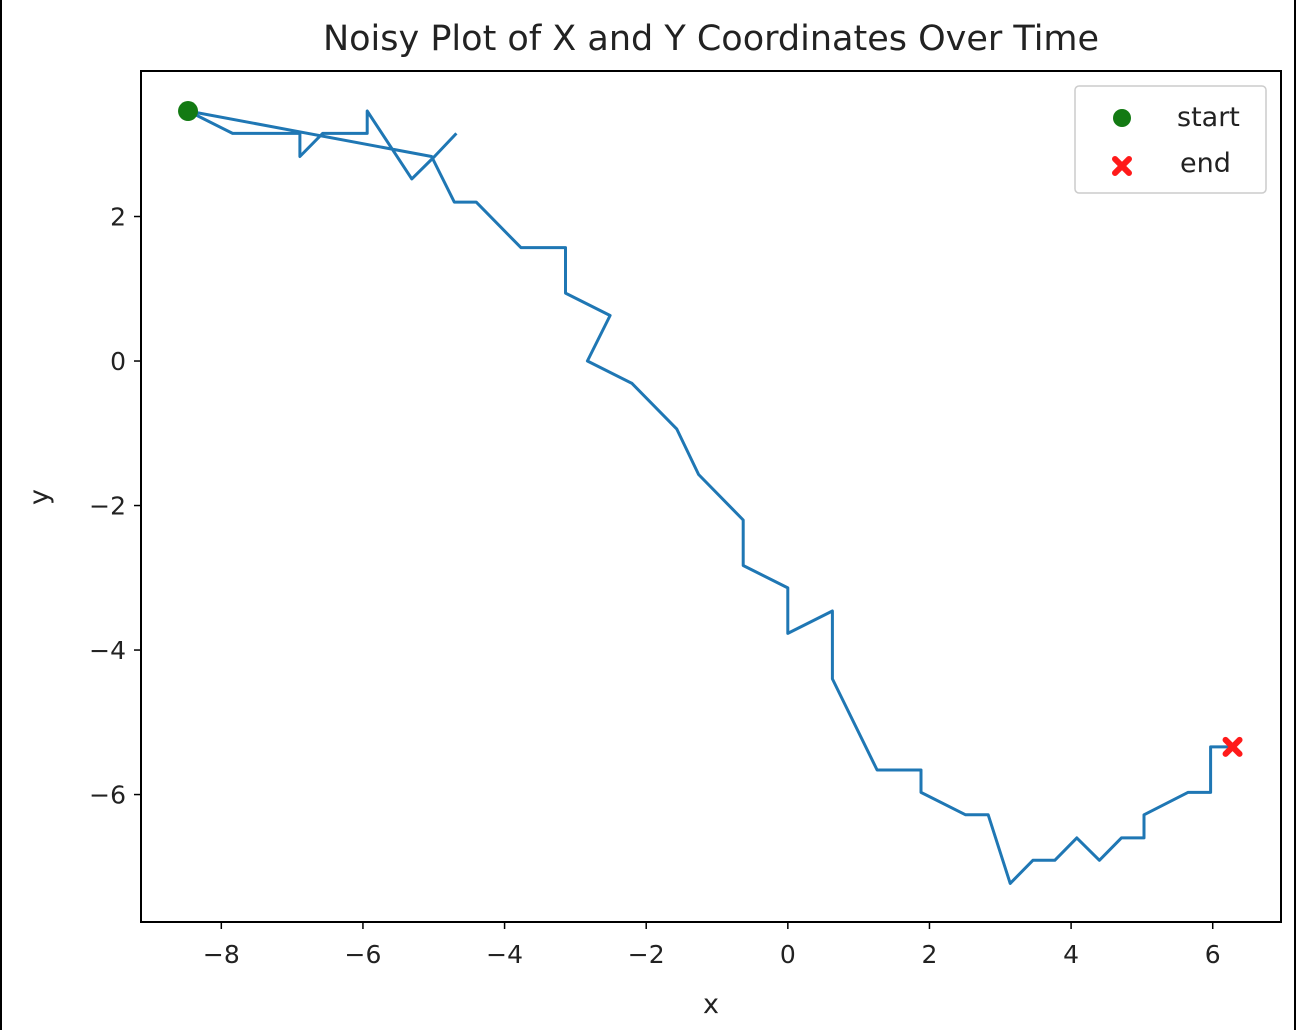 This screenshot has height=1035, width=1296. I want to click on y-tick-label: 0, so click(118, 361).